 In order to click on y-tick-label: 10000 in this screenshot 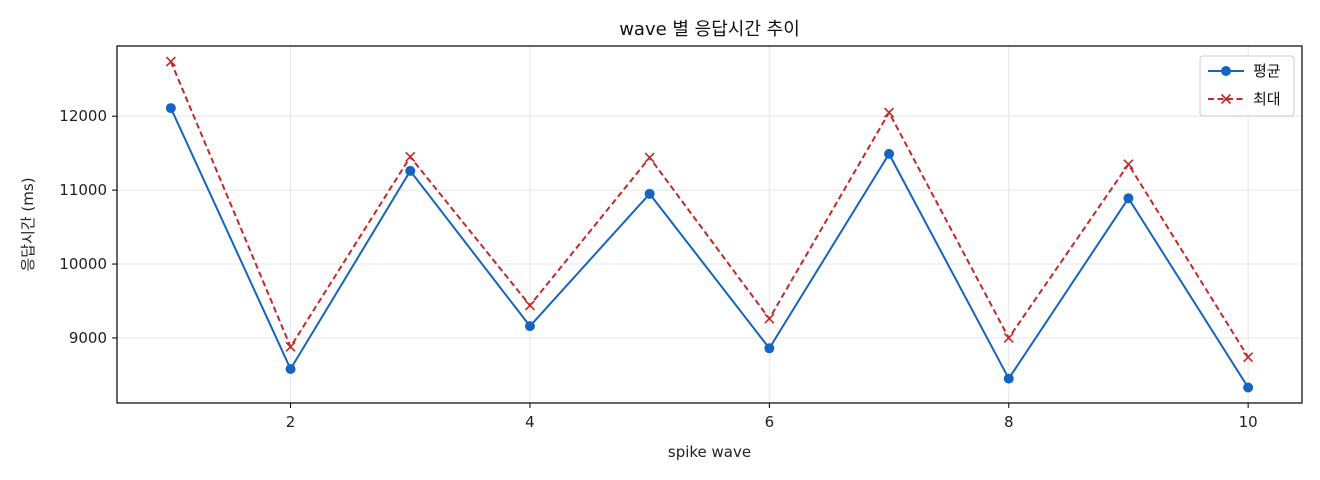, I will do `click(83, 264)`.